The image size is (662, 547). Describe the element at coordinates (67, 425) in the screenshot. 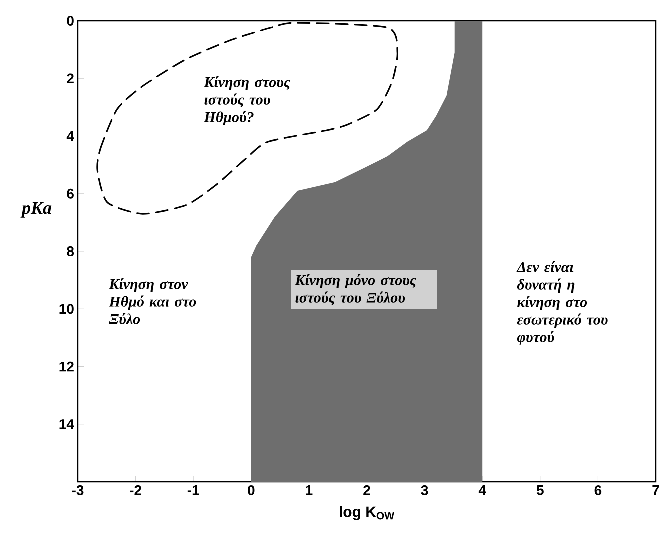

I see `y-tick-label: 14` at that location.